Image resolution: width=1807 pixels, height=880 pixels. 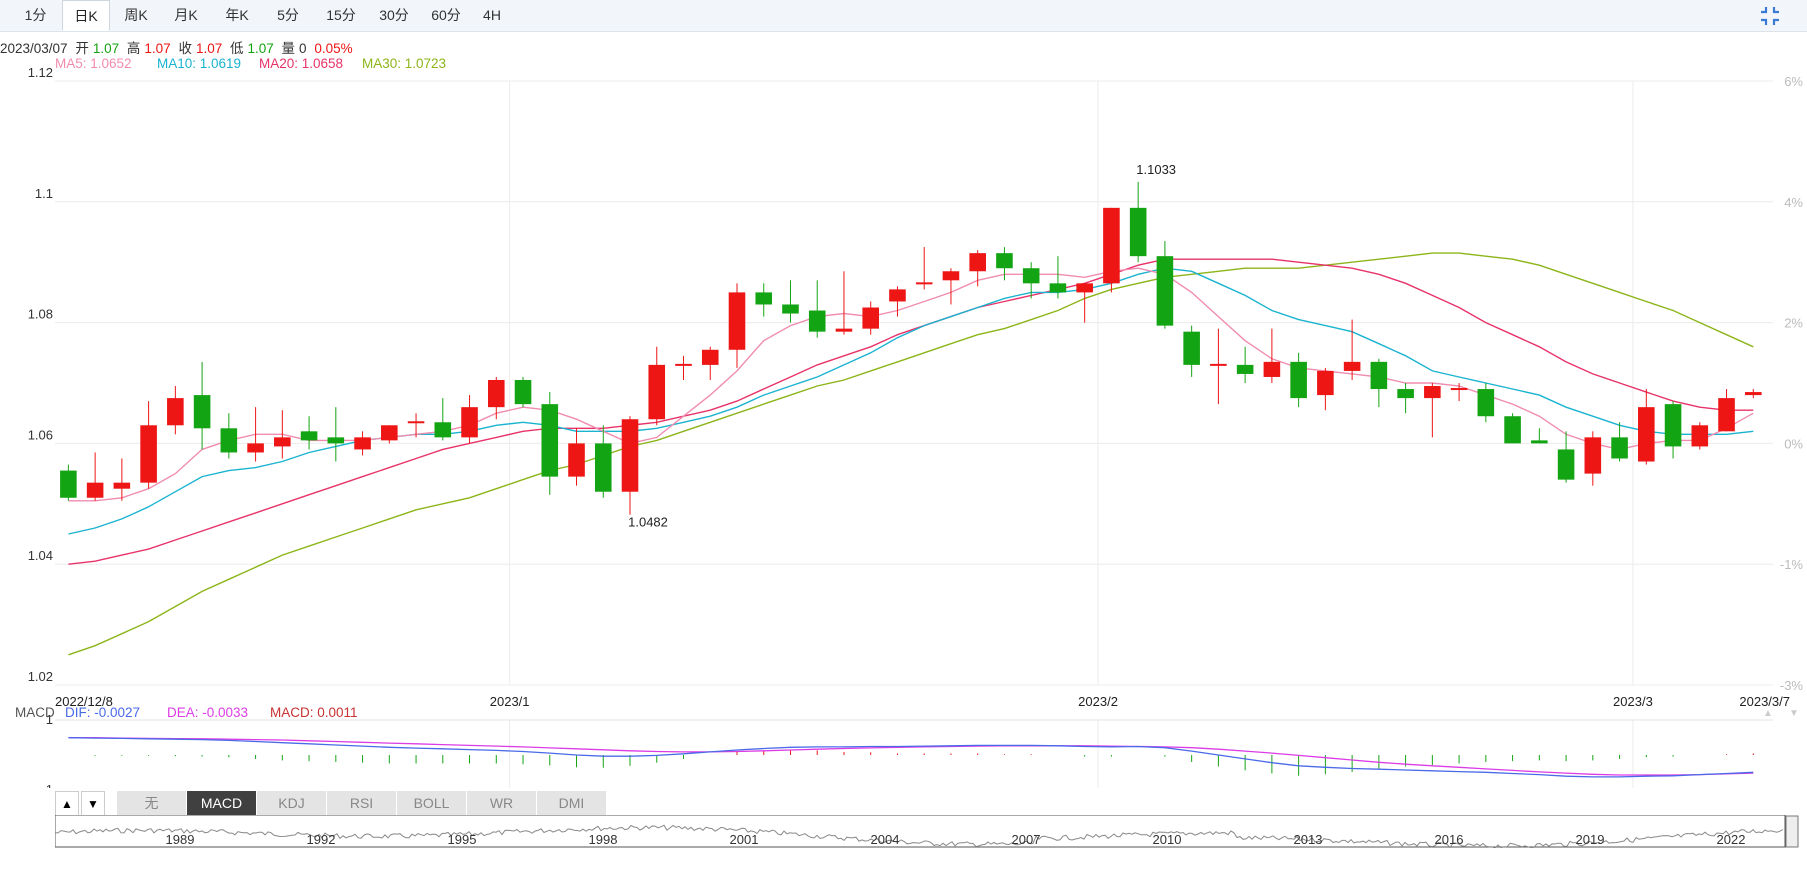 I want to click on y-tick-label: 1.1, so click(x=44, y=193).